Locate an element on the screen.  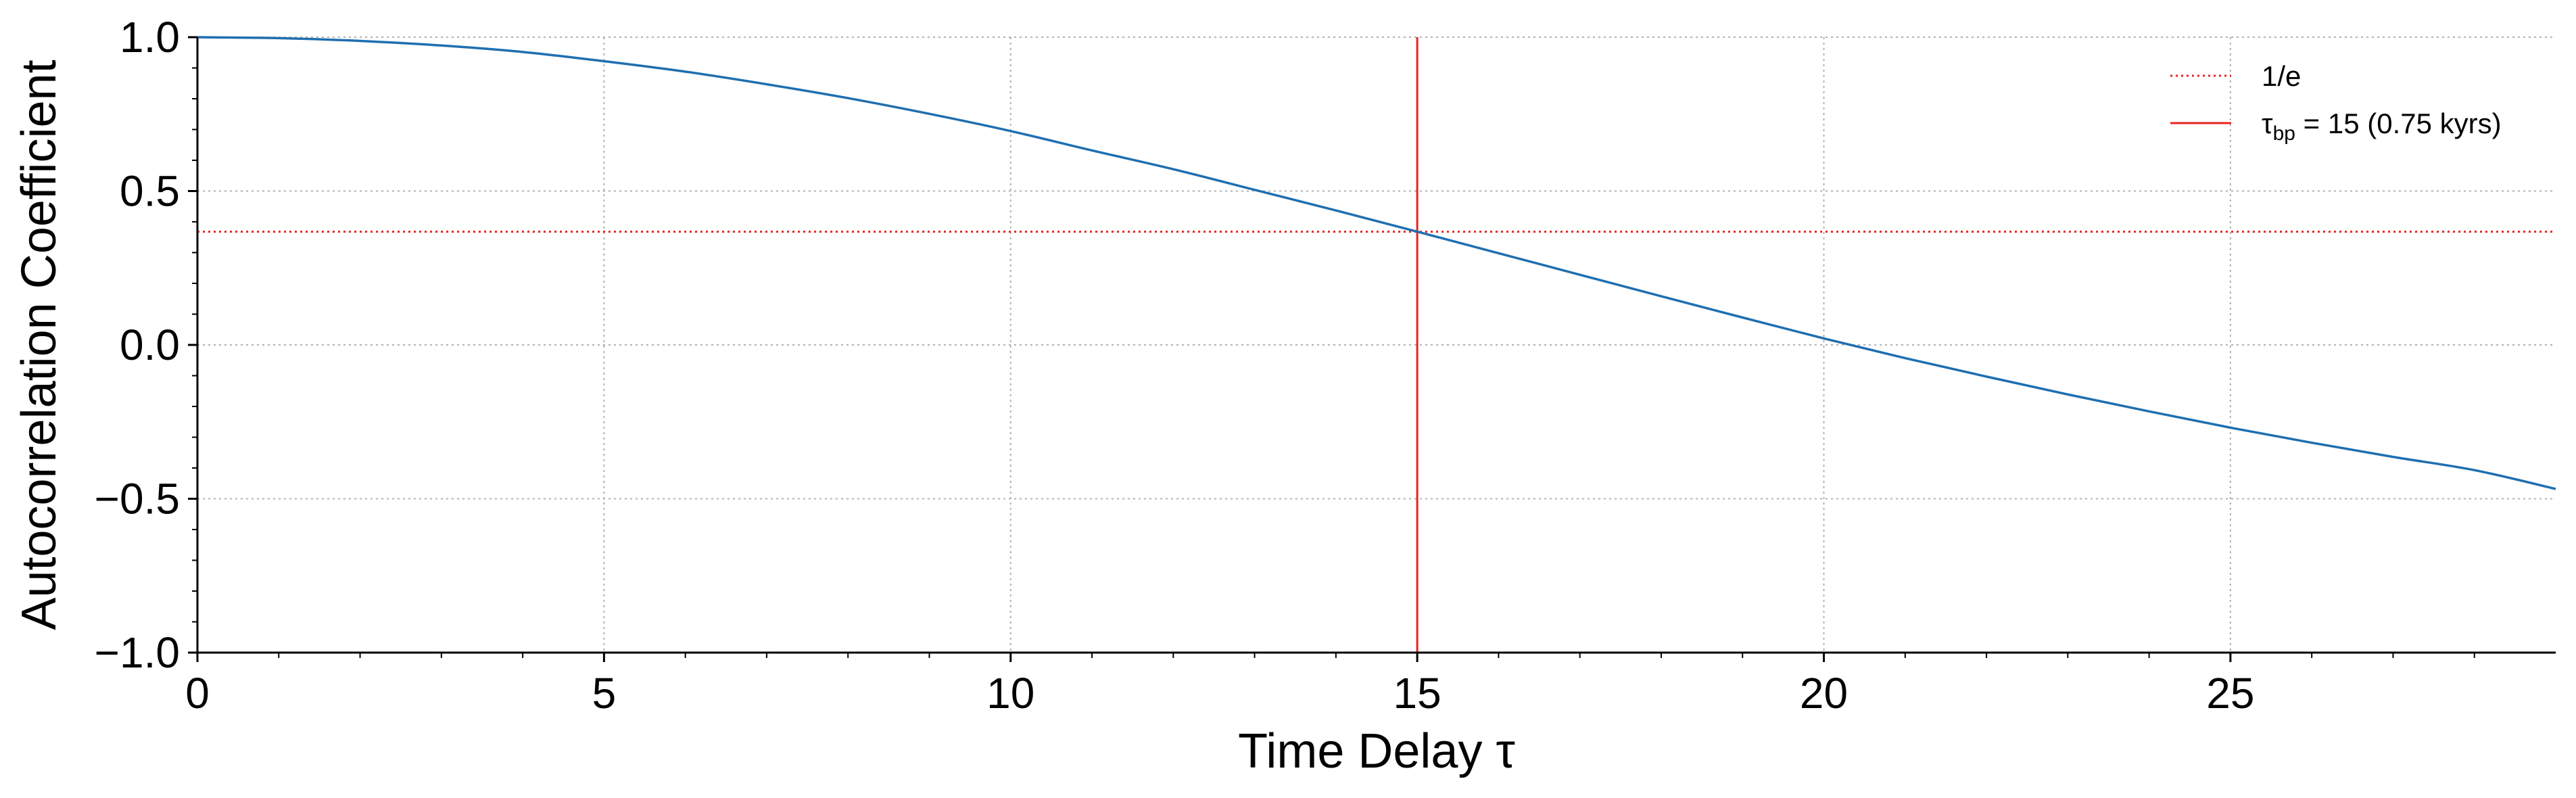
x-tick-label: 25 is located at coordinates (2230, 694).